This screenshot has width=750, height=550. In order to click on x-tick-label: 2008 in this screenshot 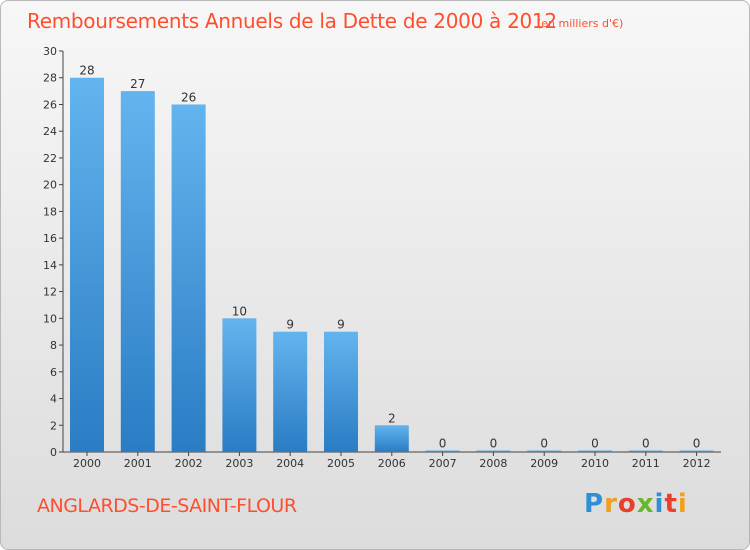, I will do `click(493, 463)`.